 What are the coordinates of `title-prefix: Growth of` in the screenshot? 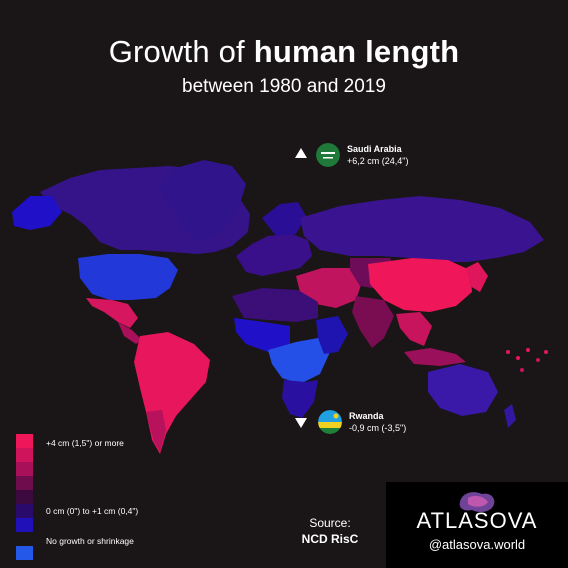 It's located at (181, 51).